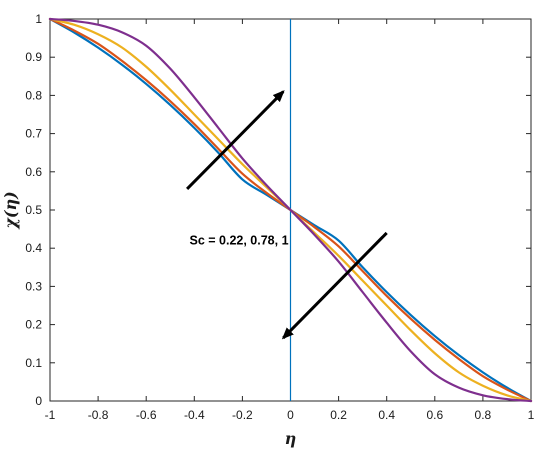 The image size is (550, 455). What do you see at coordinates (33, 57) in the screenshot?
I see `y-tick-label: 0.9` at bounding box center [33, 57].